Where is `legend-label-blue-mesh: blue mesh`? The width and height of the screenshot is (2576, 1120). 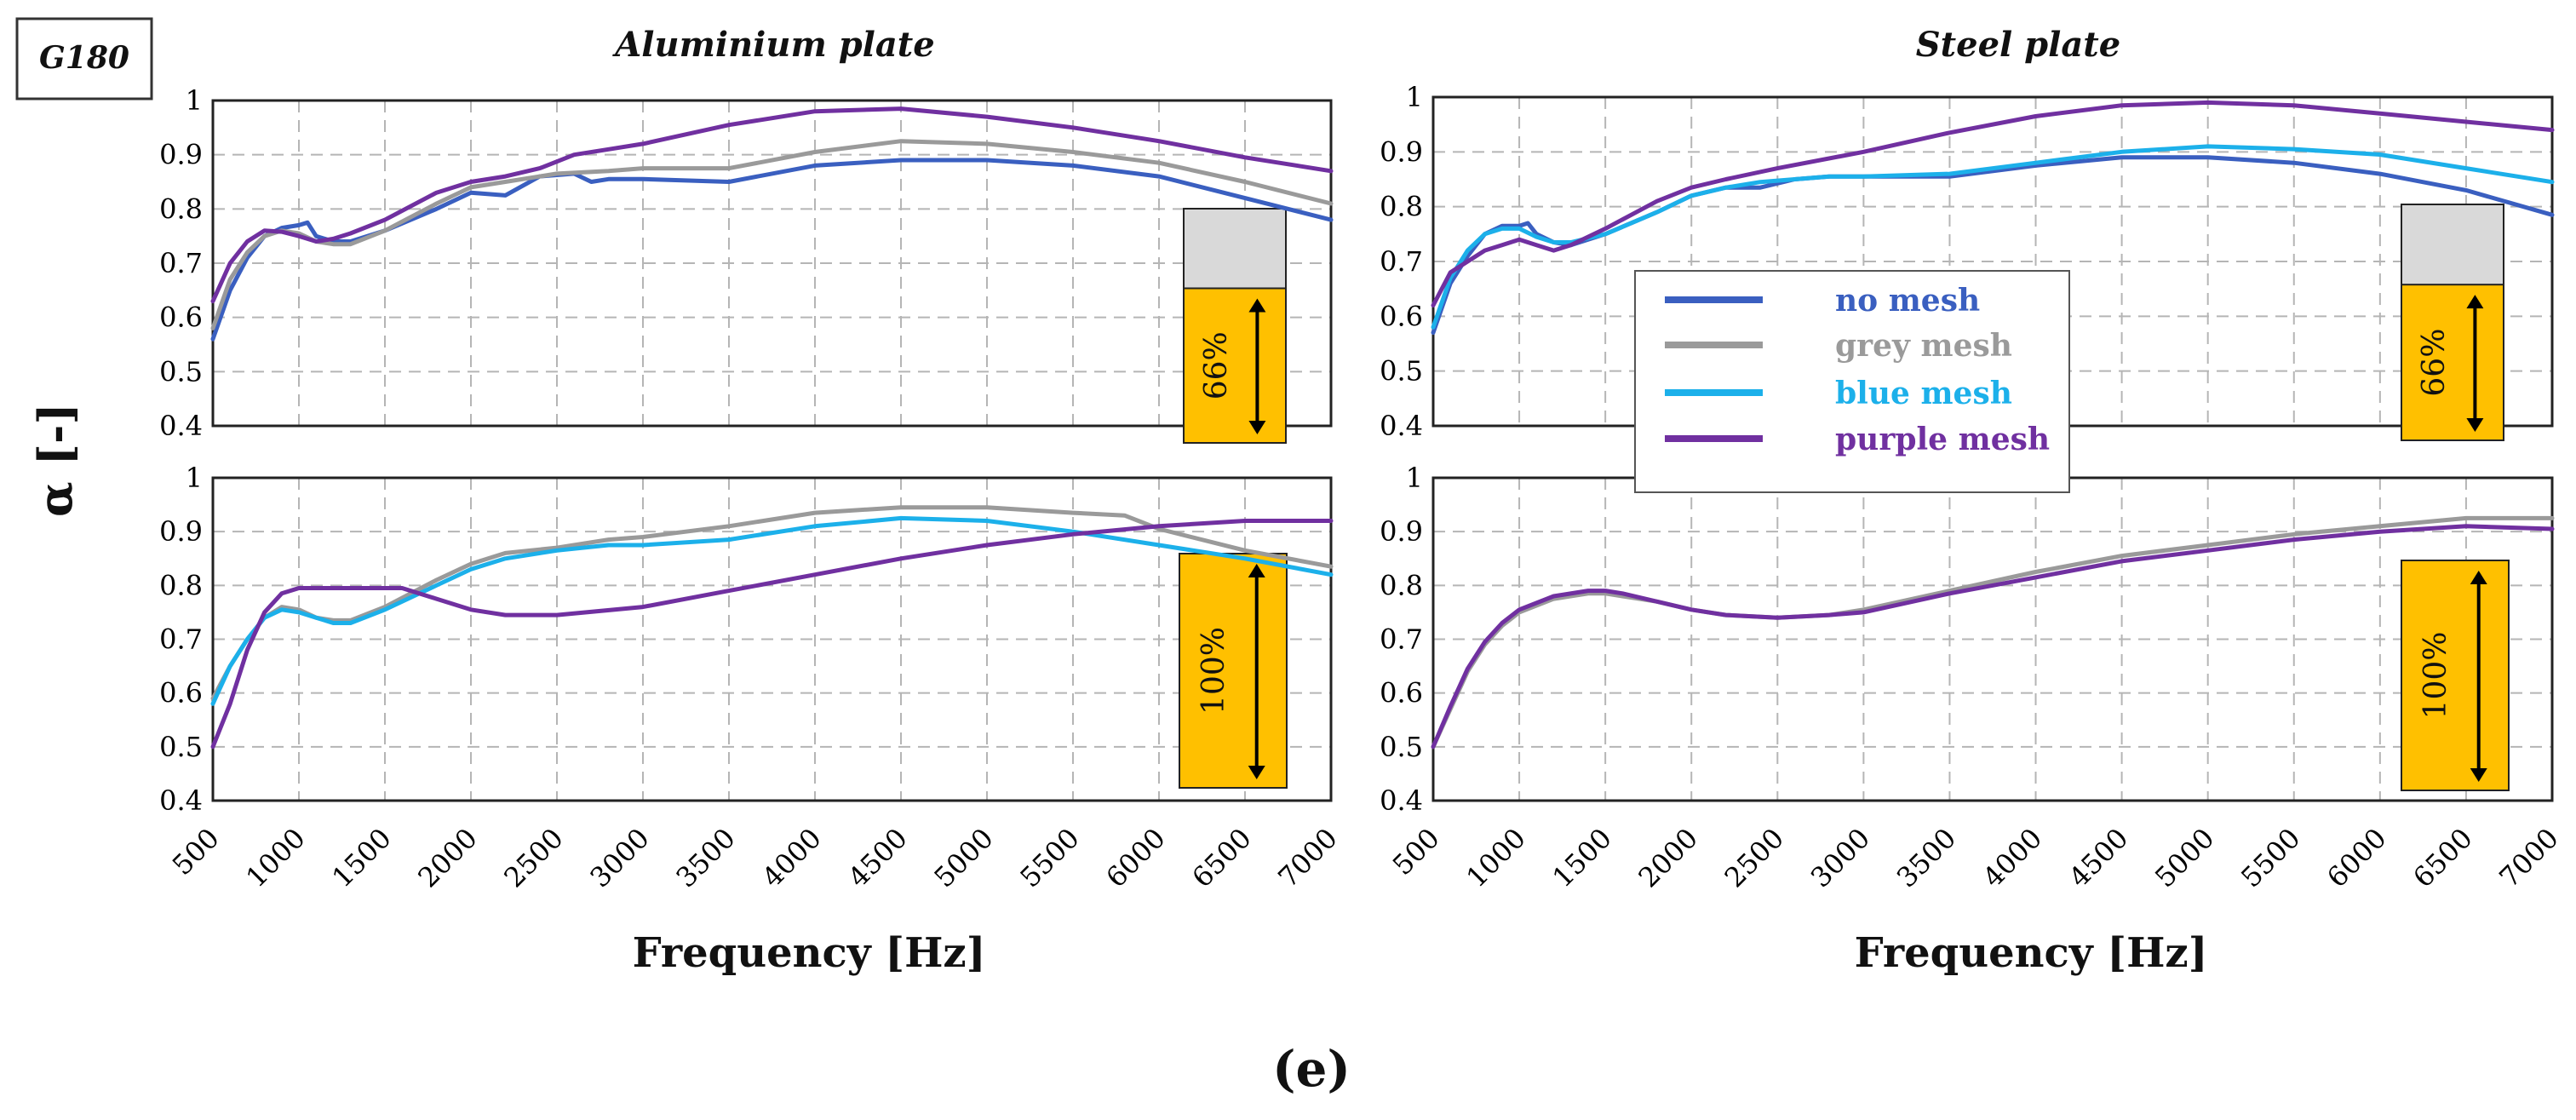
legend-label-blue-mesh: blue mesh is located at coordinates (1923, 393).